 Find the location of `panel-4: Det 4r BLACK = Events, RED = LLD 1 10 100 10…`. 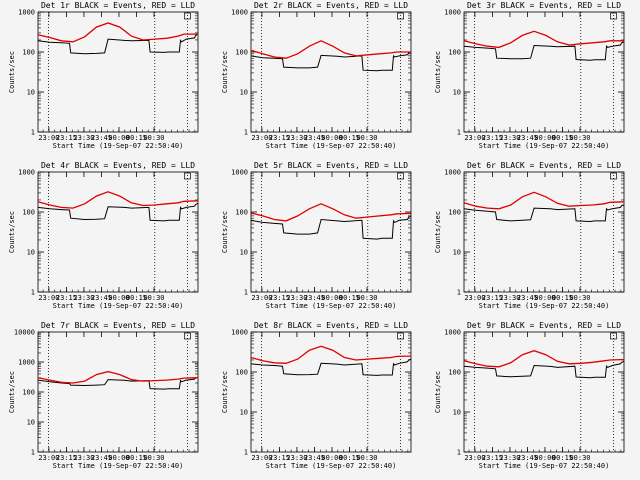

panel-4: Det 4r BLACK = Events, RED = LLD 1 10 100 10… is located at coordinates (103, 235).